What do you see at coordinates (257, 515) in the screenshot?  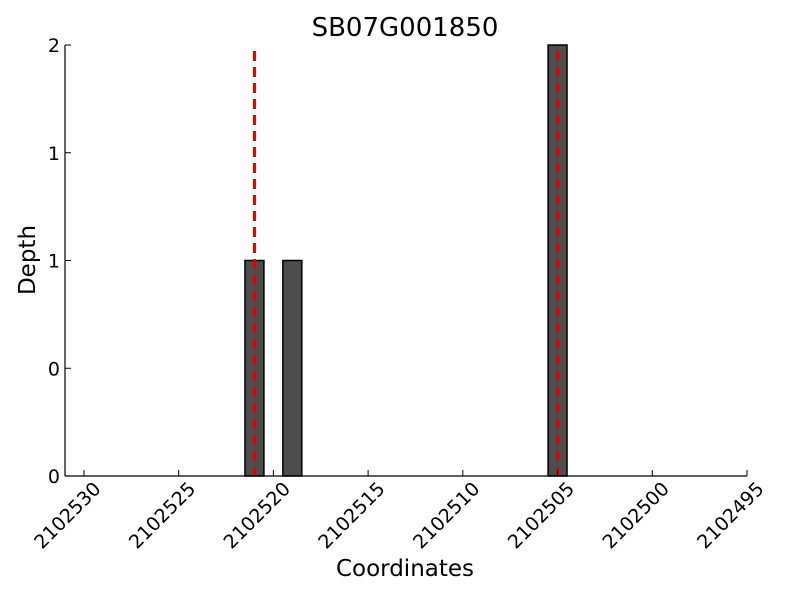 I see `x-tick-label: 2102520` at bounding box center [257, 515].